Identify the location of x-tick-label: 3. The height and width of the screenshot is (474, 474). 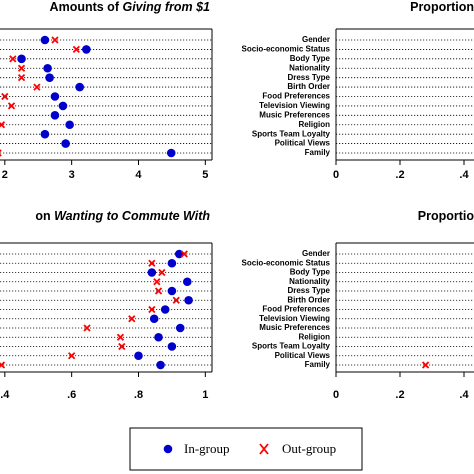
(72, 175).